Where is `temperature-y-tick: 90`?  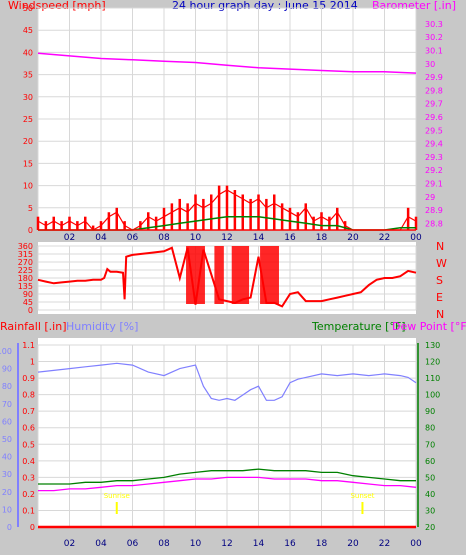
temperature-y-tick: 90 is located at coordinates (430, 411).